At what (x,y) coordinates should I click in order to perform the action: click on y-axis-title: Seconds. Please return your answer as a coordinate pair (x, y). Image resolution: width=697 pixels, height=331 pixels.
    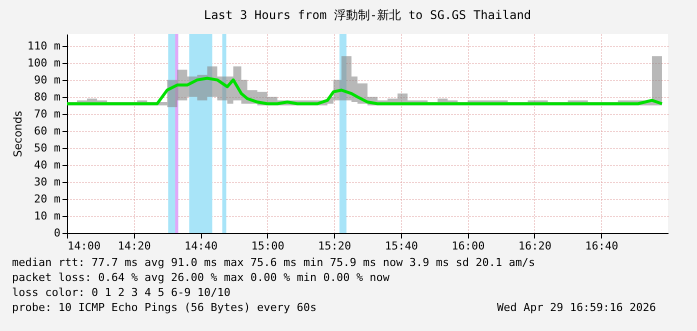
    Looking at the image, I should click on (17, 134).